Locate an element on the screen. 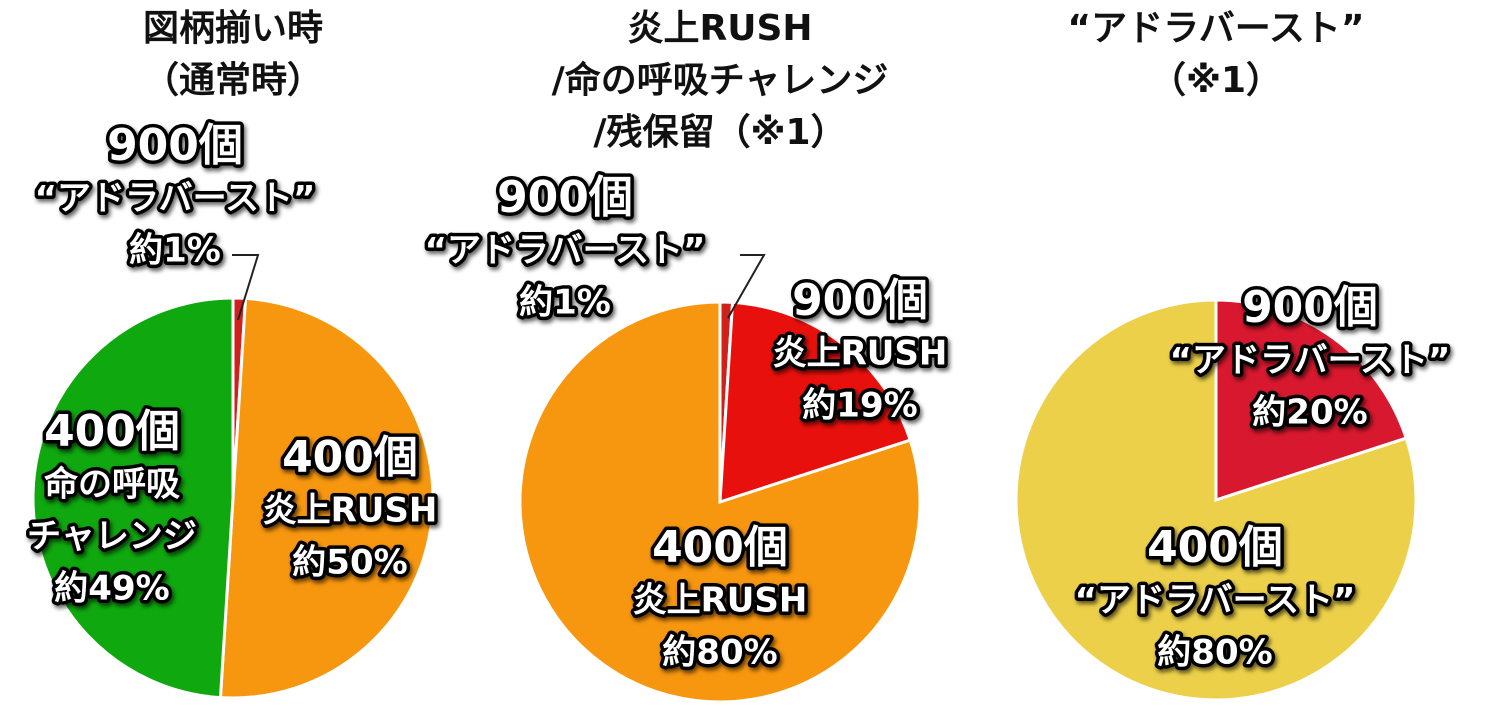 This screenshot has width=1494, height=719. chart-title: “アドラバースト” is located at coordinates (1215, 28).